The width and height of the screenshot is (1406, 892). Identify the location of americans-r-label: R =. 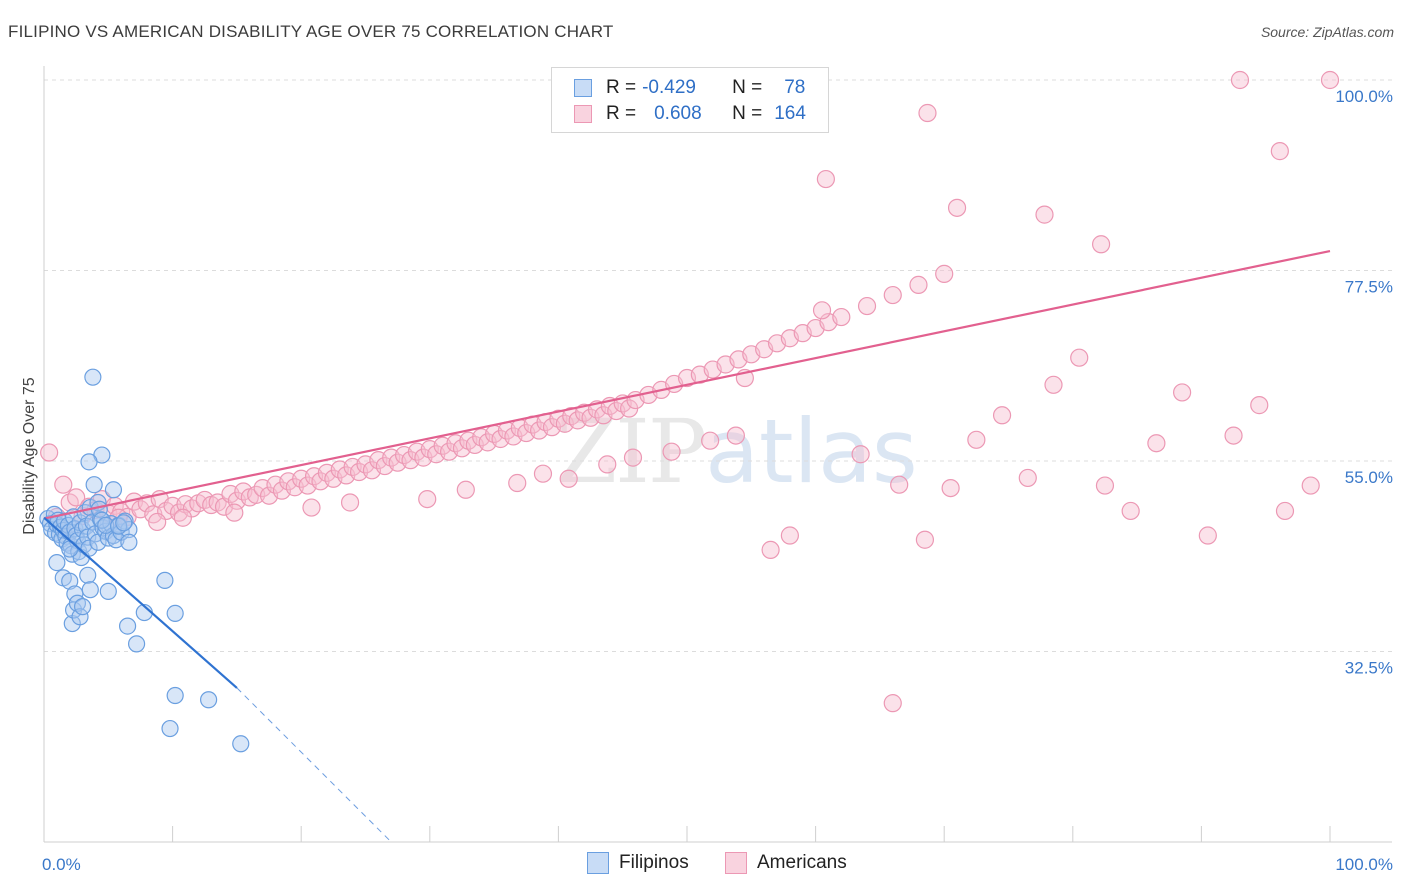
(621, 113).